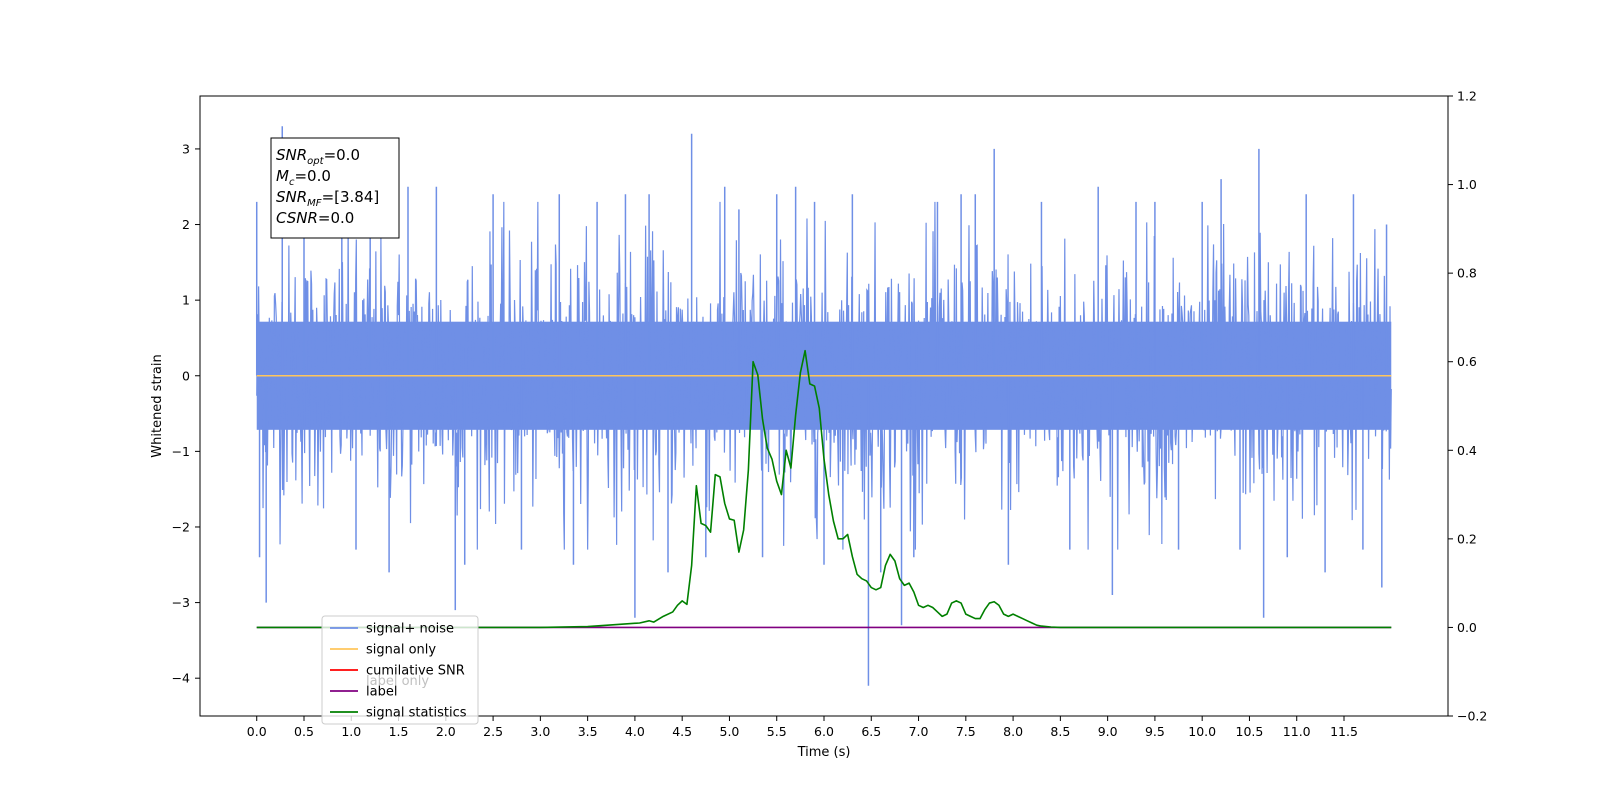  I want to click on annotation-symbol: M, so click(282, 176).